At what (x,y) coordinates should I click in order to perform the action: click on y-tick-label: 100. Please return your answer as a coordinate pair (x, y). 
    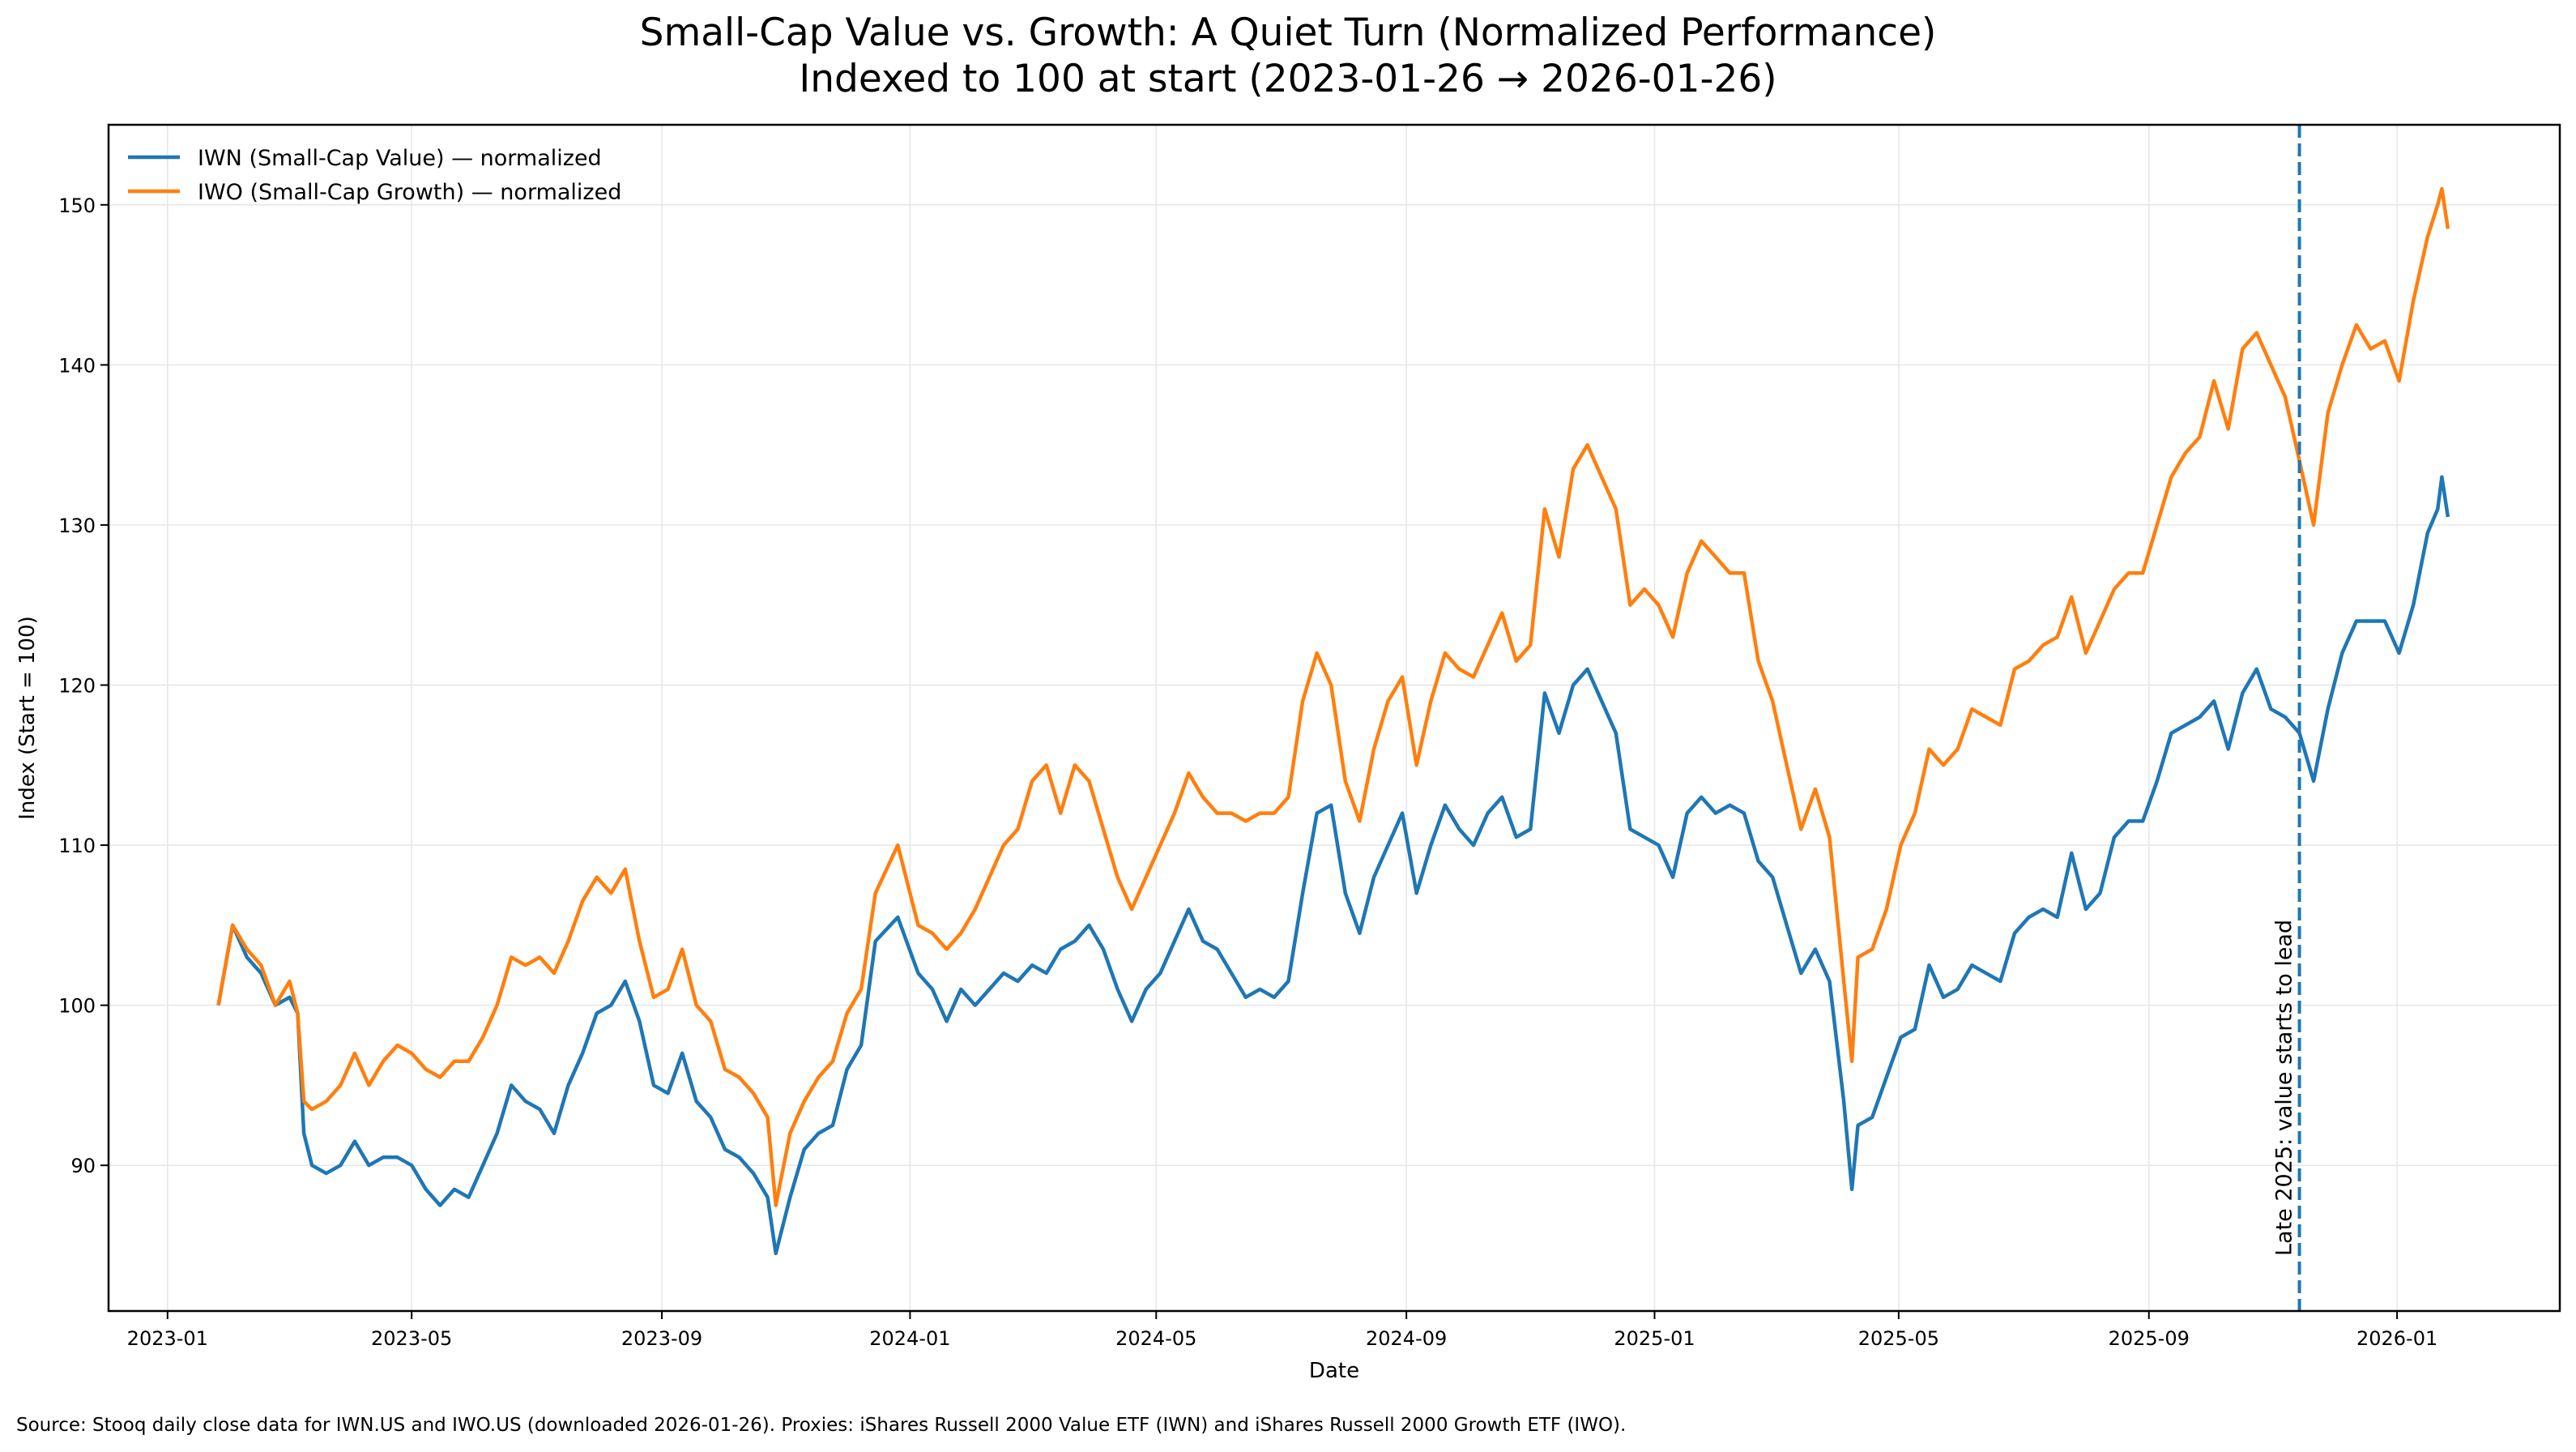
    Looking at the image, I should click on (77, 1006).